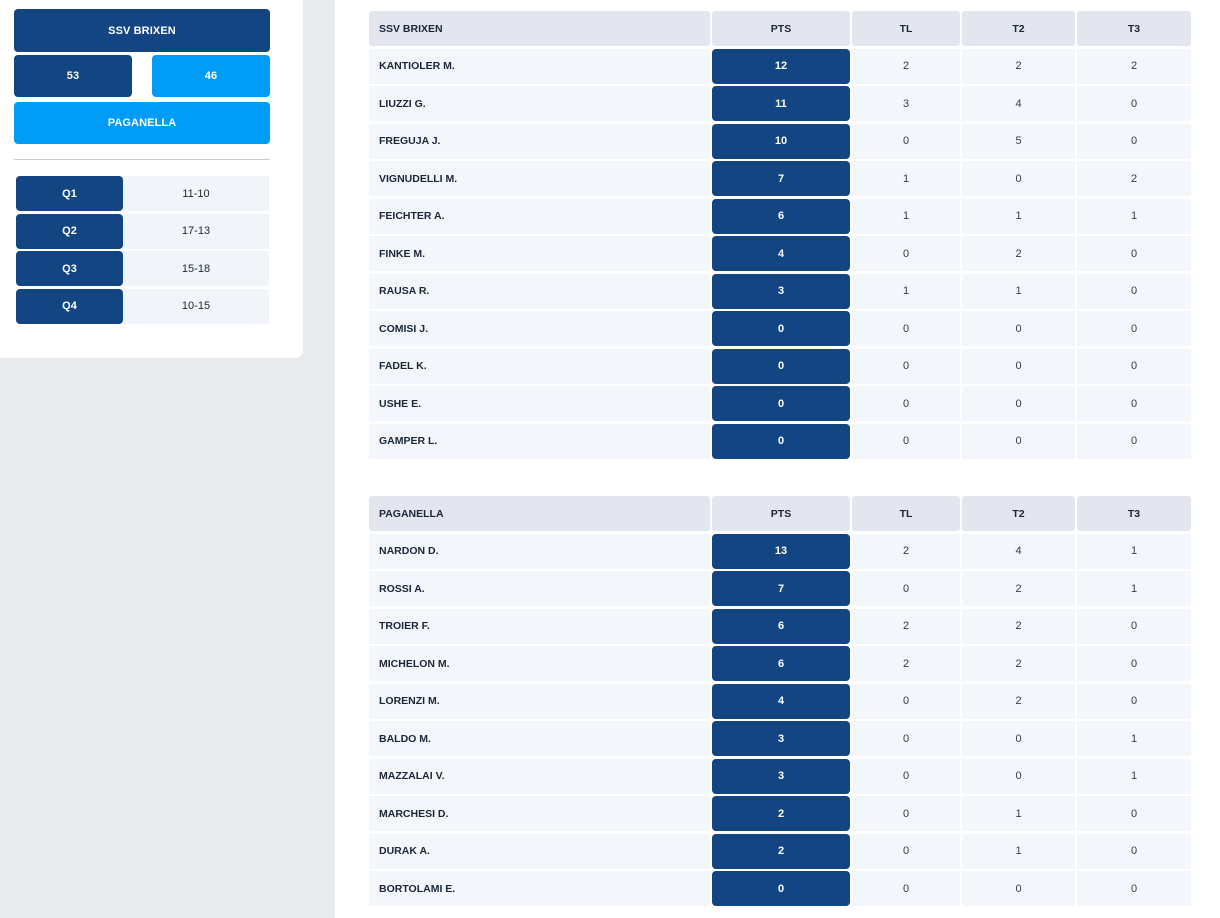 This screenshot has width=1220, height=918. What do you see at coordinates (781, 851) in the screenshot?
I see `table-row: DURAK A. 2 0 1 0` at bounding box center [781, 851].